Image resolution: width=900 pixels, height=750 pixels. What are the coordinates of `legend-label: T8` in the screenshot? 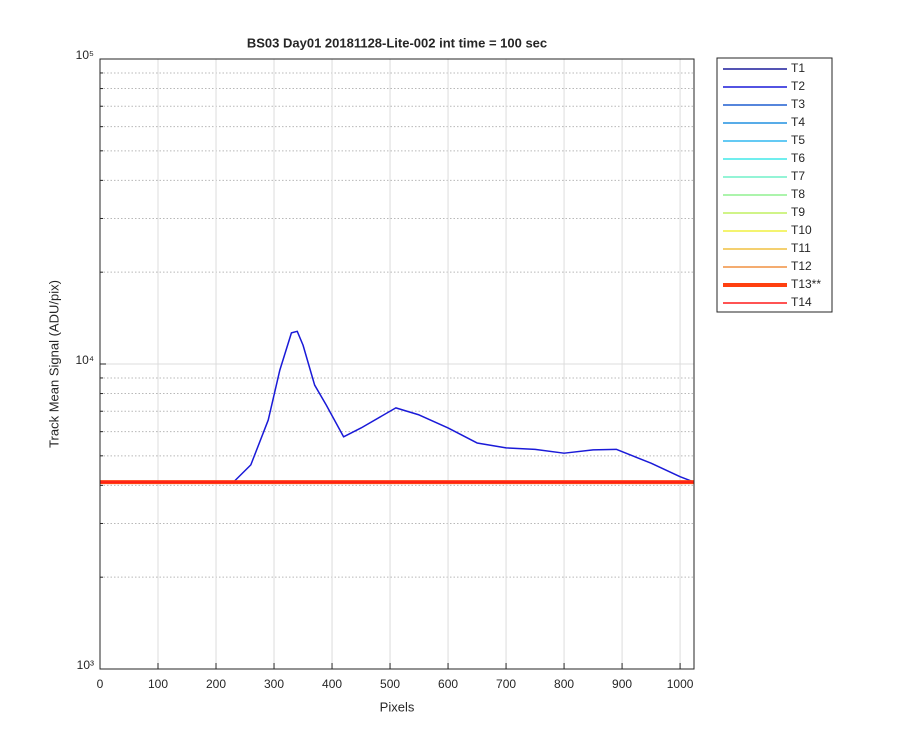 It's located at (798, 194).